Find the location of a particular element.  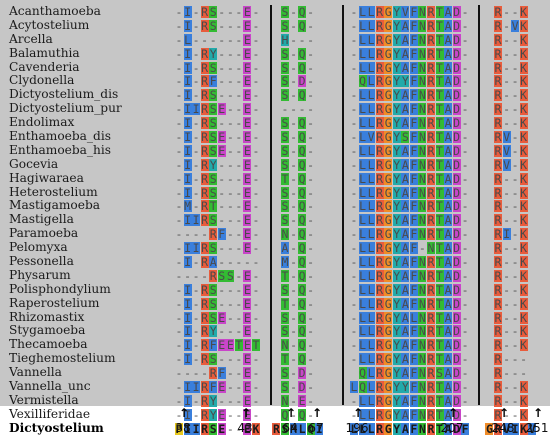

taxon-name: Physarum is located at coordinates (40, 274).